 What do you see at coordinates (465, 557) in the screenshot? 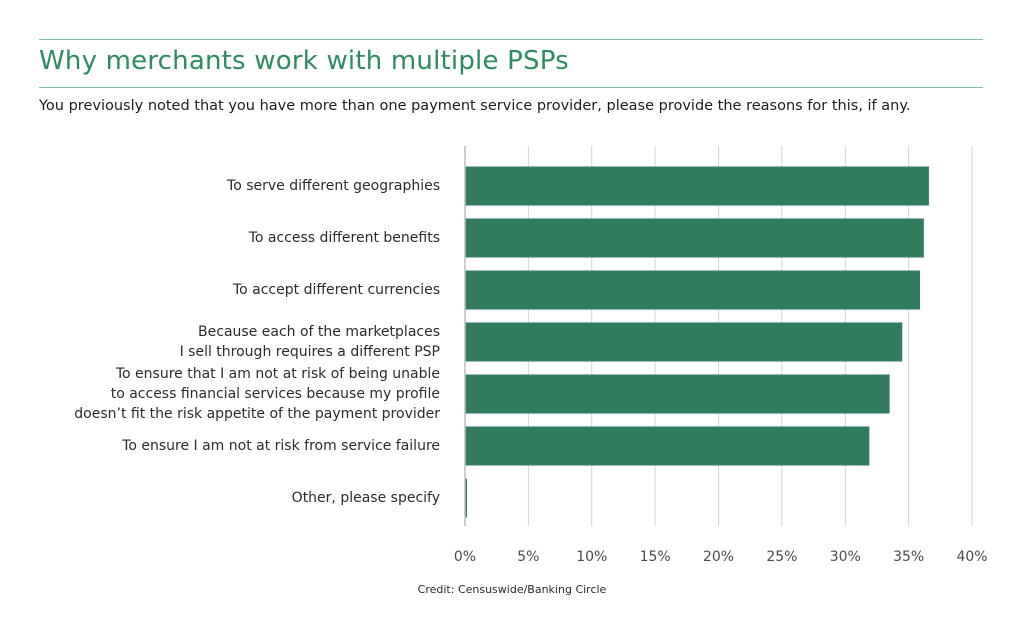
I see `x-tick-label: 0%` at bounding box center [465, 557].